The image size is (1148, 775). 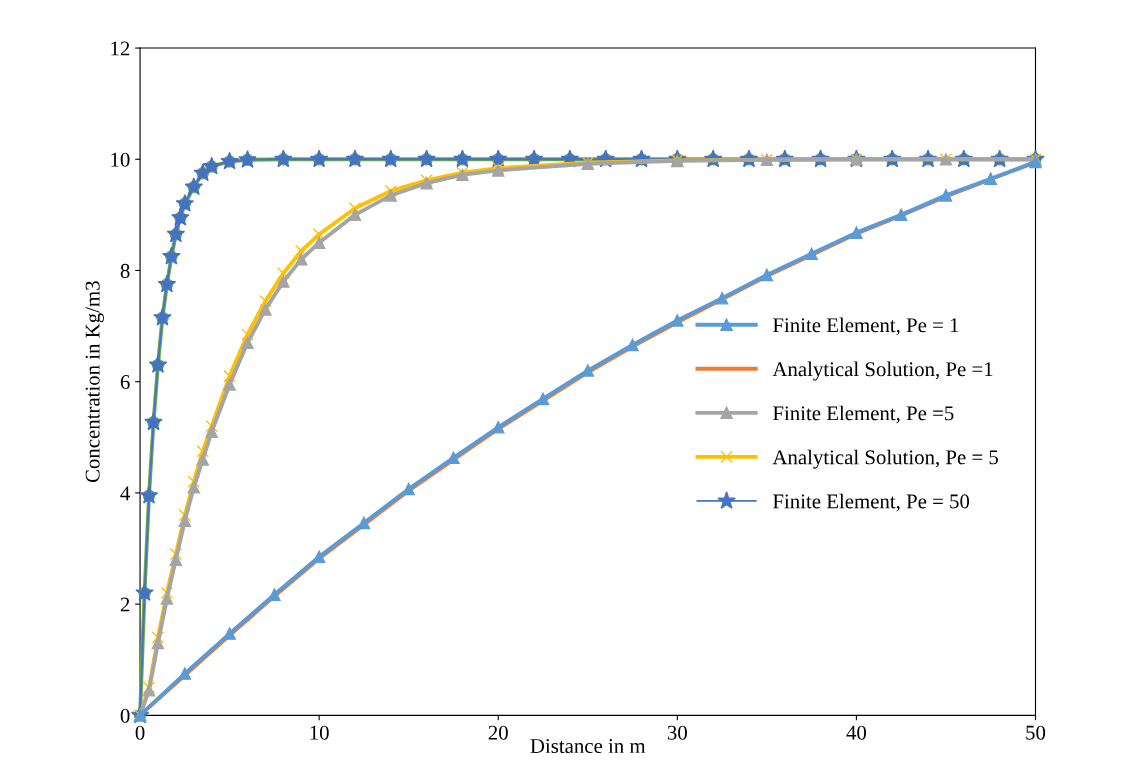 What do you see at coordinates (125, 604) in the screenshot?
I see `y-tick-label: 2` at bounding box center [125, 604].